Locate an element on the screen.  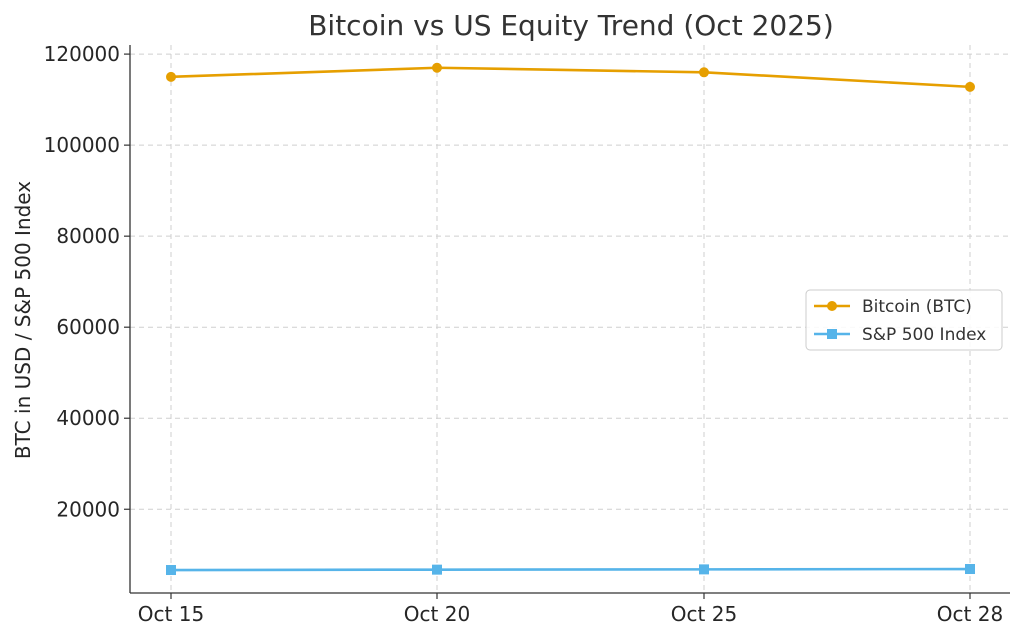
x-tick-label: Oct 20 is located at coordinates (437, 614).